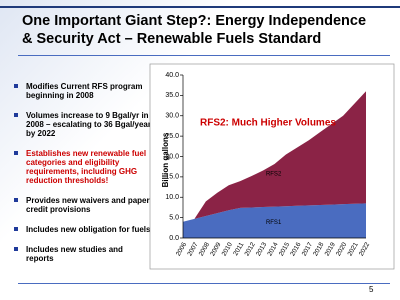 Image resolution: width=400 pixels, height=300 pixels. Describe the element at coordinates (82, 254) in the screenshot. I see `bullet: Includes new studies and reports` at that location.